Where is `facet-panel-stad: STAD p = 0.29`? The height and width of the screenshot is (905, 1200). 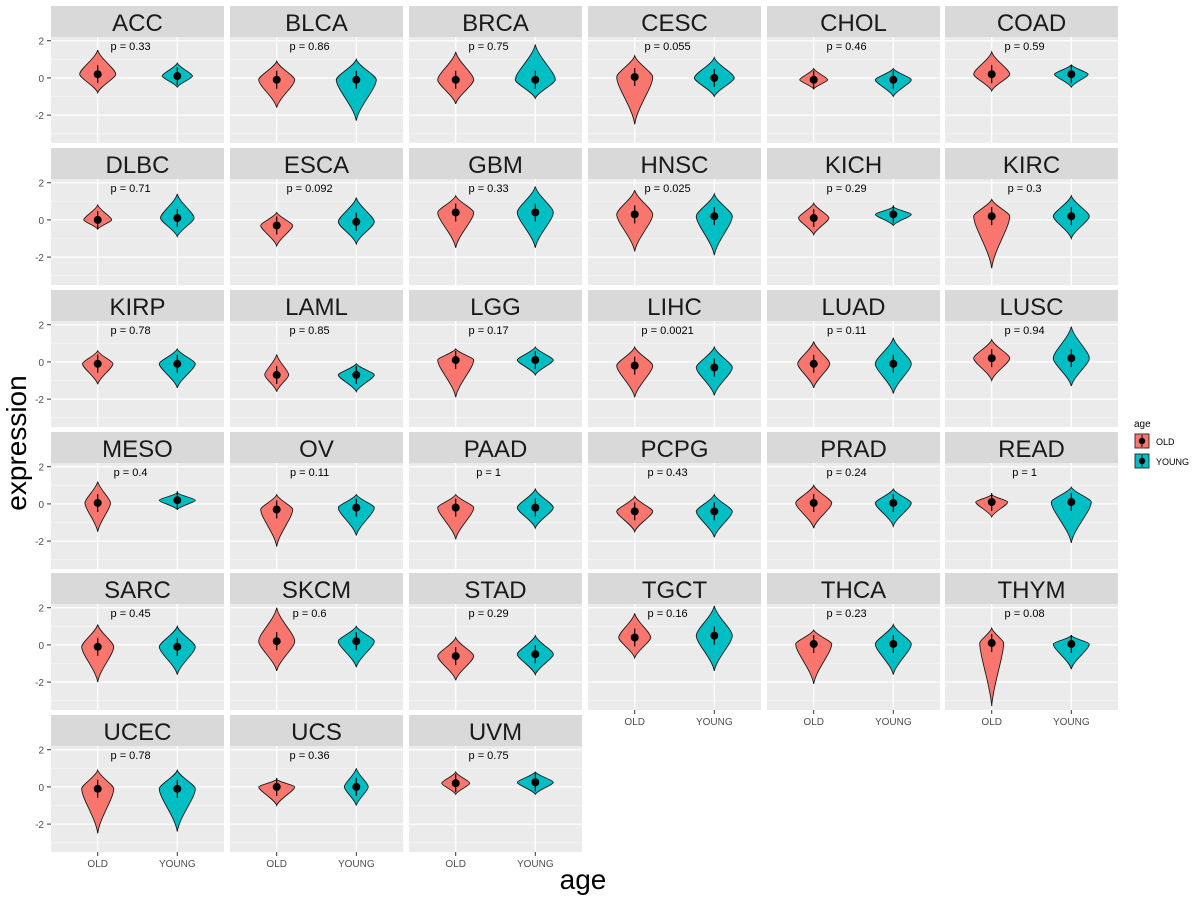 facet-panel-stad: STAD p = 0.29 is located at coordinates (495, 641).